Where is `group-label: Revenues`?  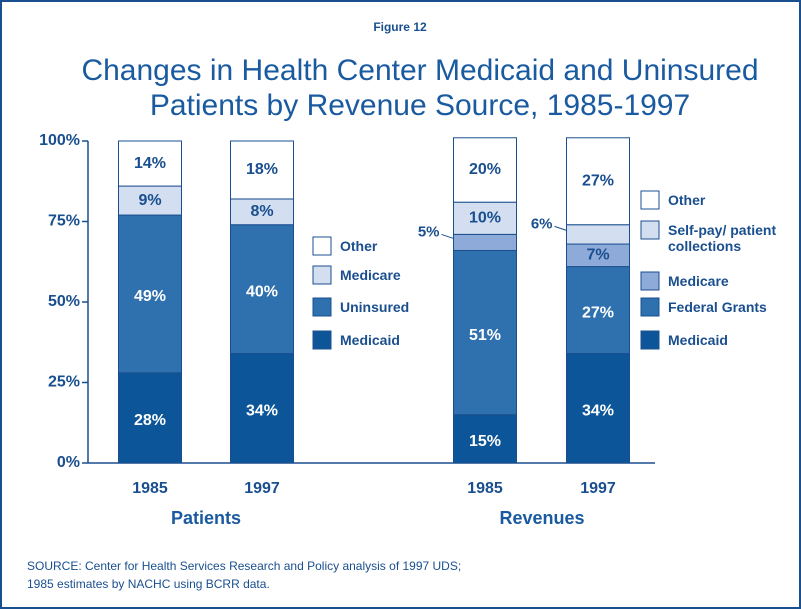
group-label: Revenues is located at coordinates (541, 518).